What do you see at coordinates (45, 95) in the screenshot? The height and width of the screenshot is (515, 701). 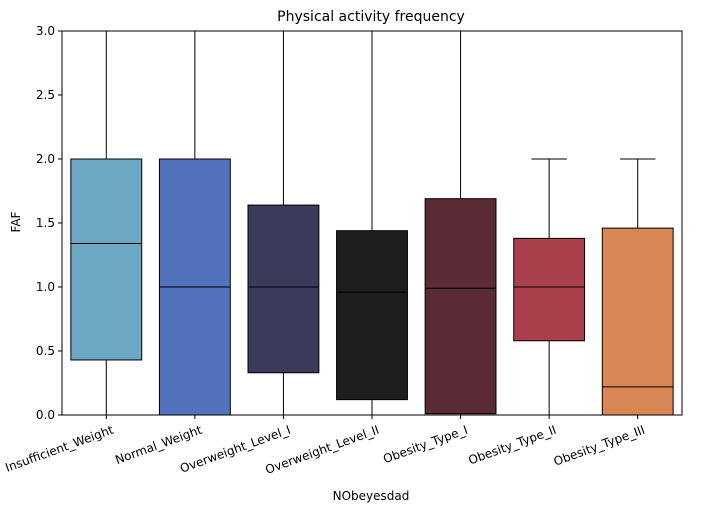 I see `y-tick-label: 2.5` at bounding box center [45, 95].